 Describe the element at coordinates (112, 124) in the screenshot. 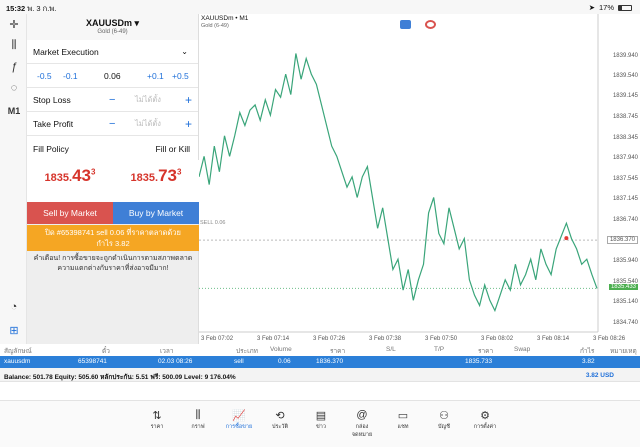

I see `take-profit-minus-button: −` at that location.